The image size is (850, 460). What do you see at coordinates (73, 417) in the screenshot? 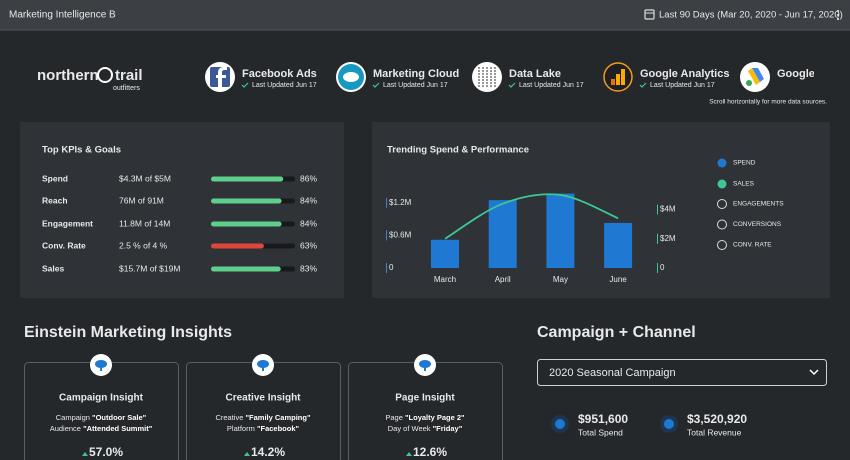
I see `detail-label: Campaign` at bounding box center [73, 417].